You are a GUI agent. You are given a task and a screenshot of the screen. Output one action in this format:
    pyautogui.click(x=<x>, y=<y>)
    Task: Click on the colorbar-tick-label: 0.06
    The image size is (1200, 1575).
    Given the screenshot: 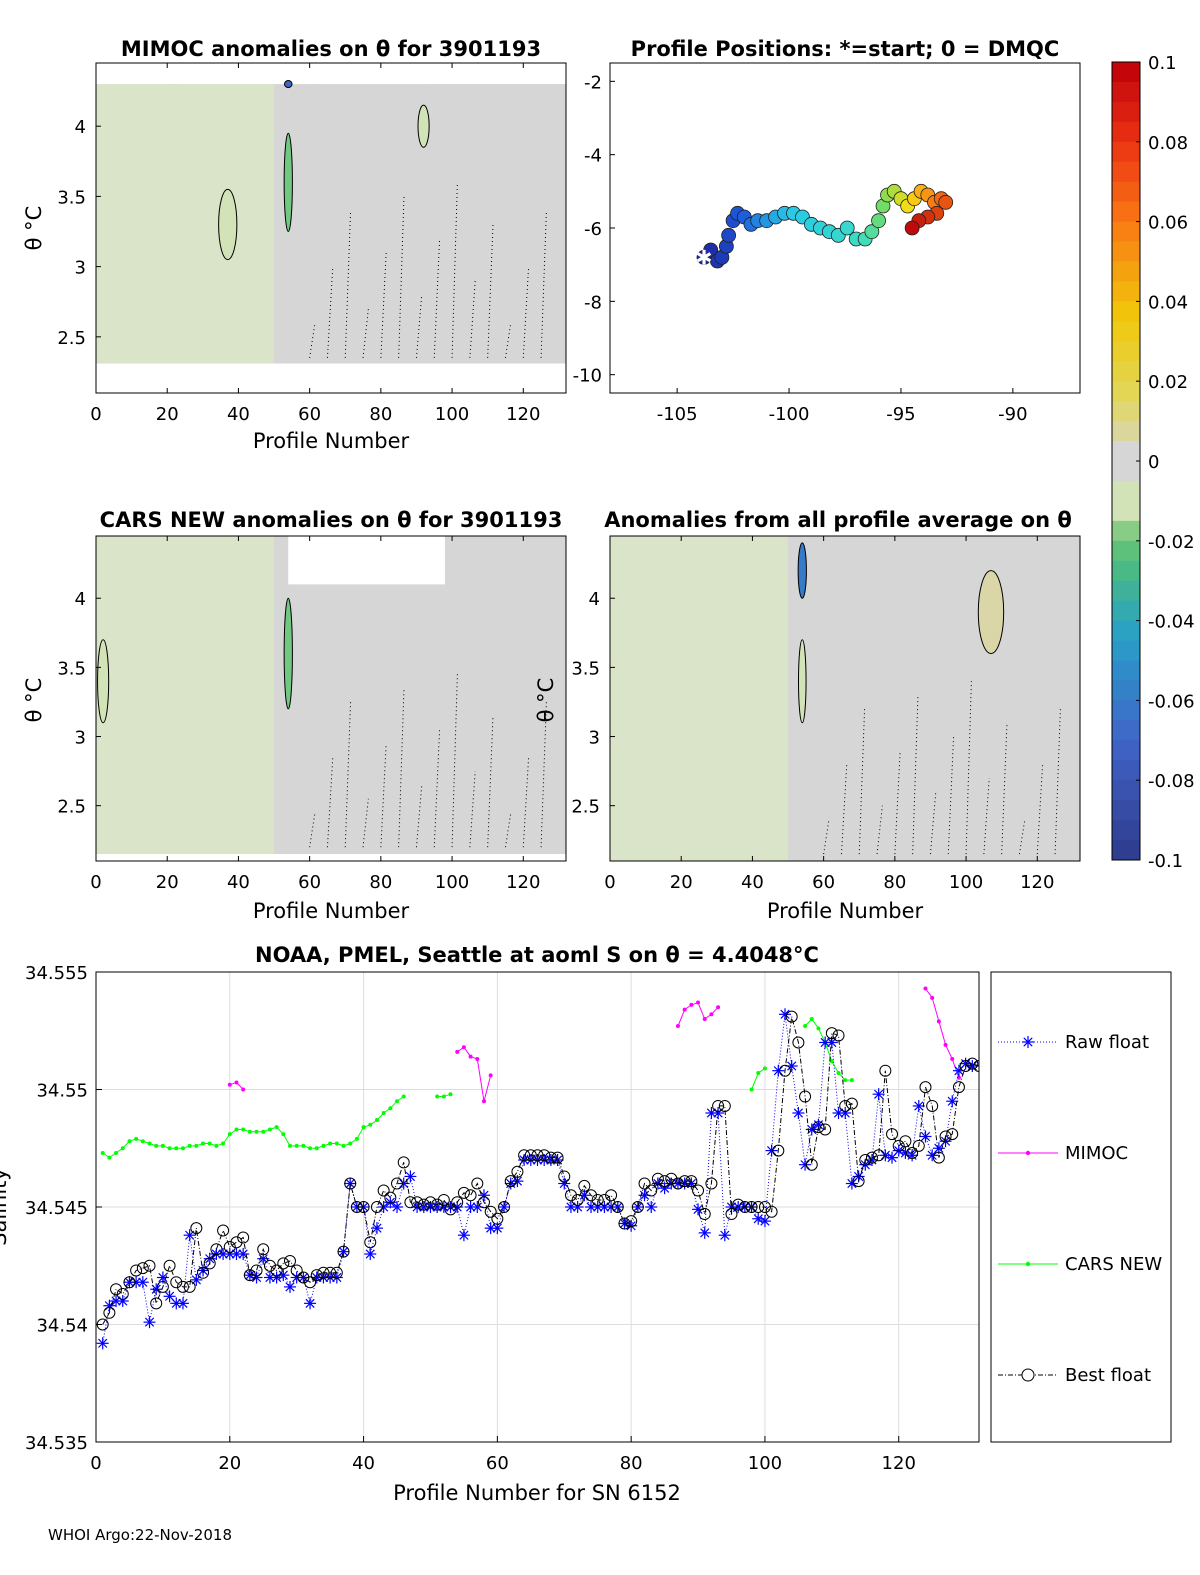 What is the action you would take?
    pyautogui.click(x=1168, y=223)
    